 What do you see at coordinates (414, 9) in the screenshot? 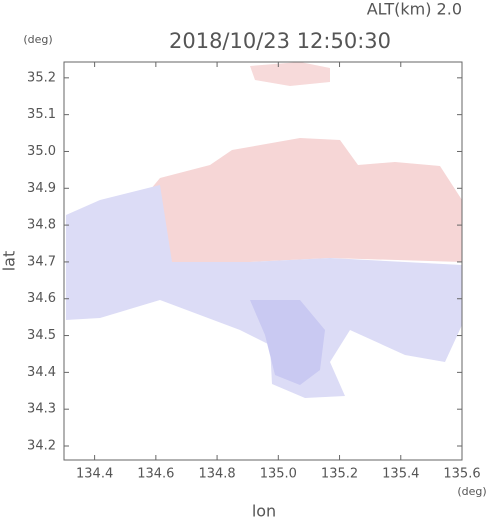
I see `annotation: ALT(km) 2.0` at bounding box center [414, 9].